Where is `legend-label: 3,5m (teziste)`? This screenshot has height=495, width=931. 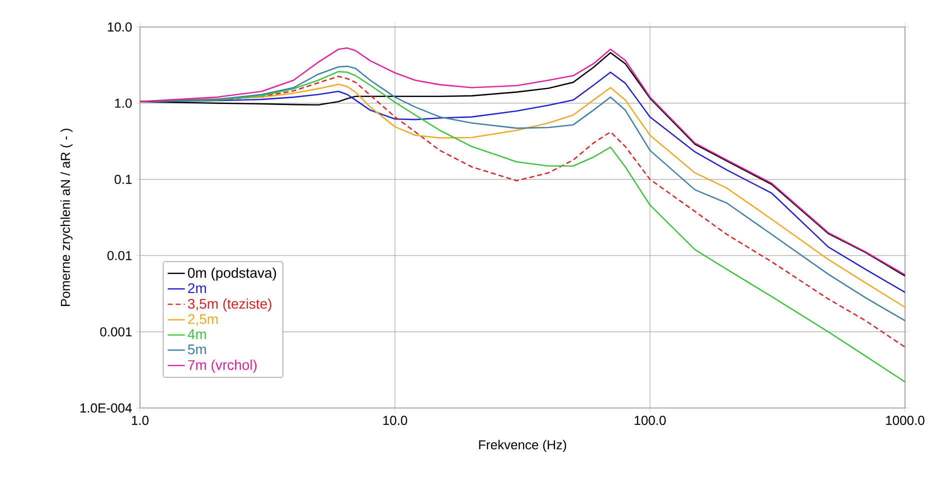
legend-label: 3,5m (teziste) is located at coordinates (230, 305).